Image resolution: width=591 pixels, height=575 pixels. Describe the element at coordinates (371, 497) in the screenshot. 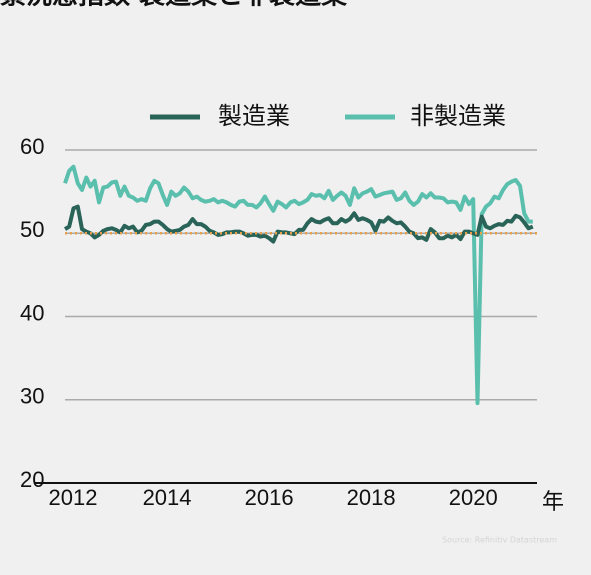

I see `x-tick-label: 2018` at that location.